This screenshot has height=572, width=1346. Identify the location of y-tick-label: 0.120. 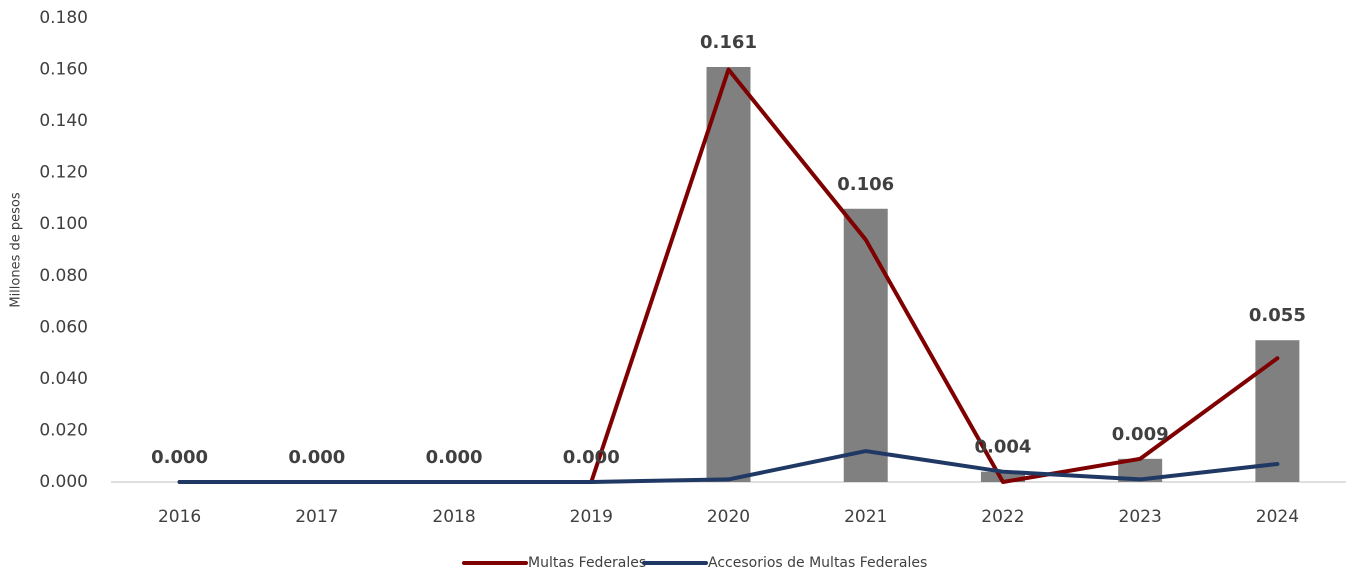
(63, 173).